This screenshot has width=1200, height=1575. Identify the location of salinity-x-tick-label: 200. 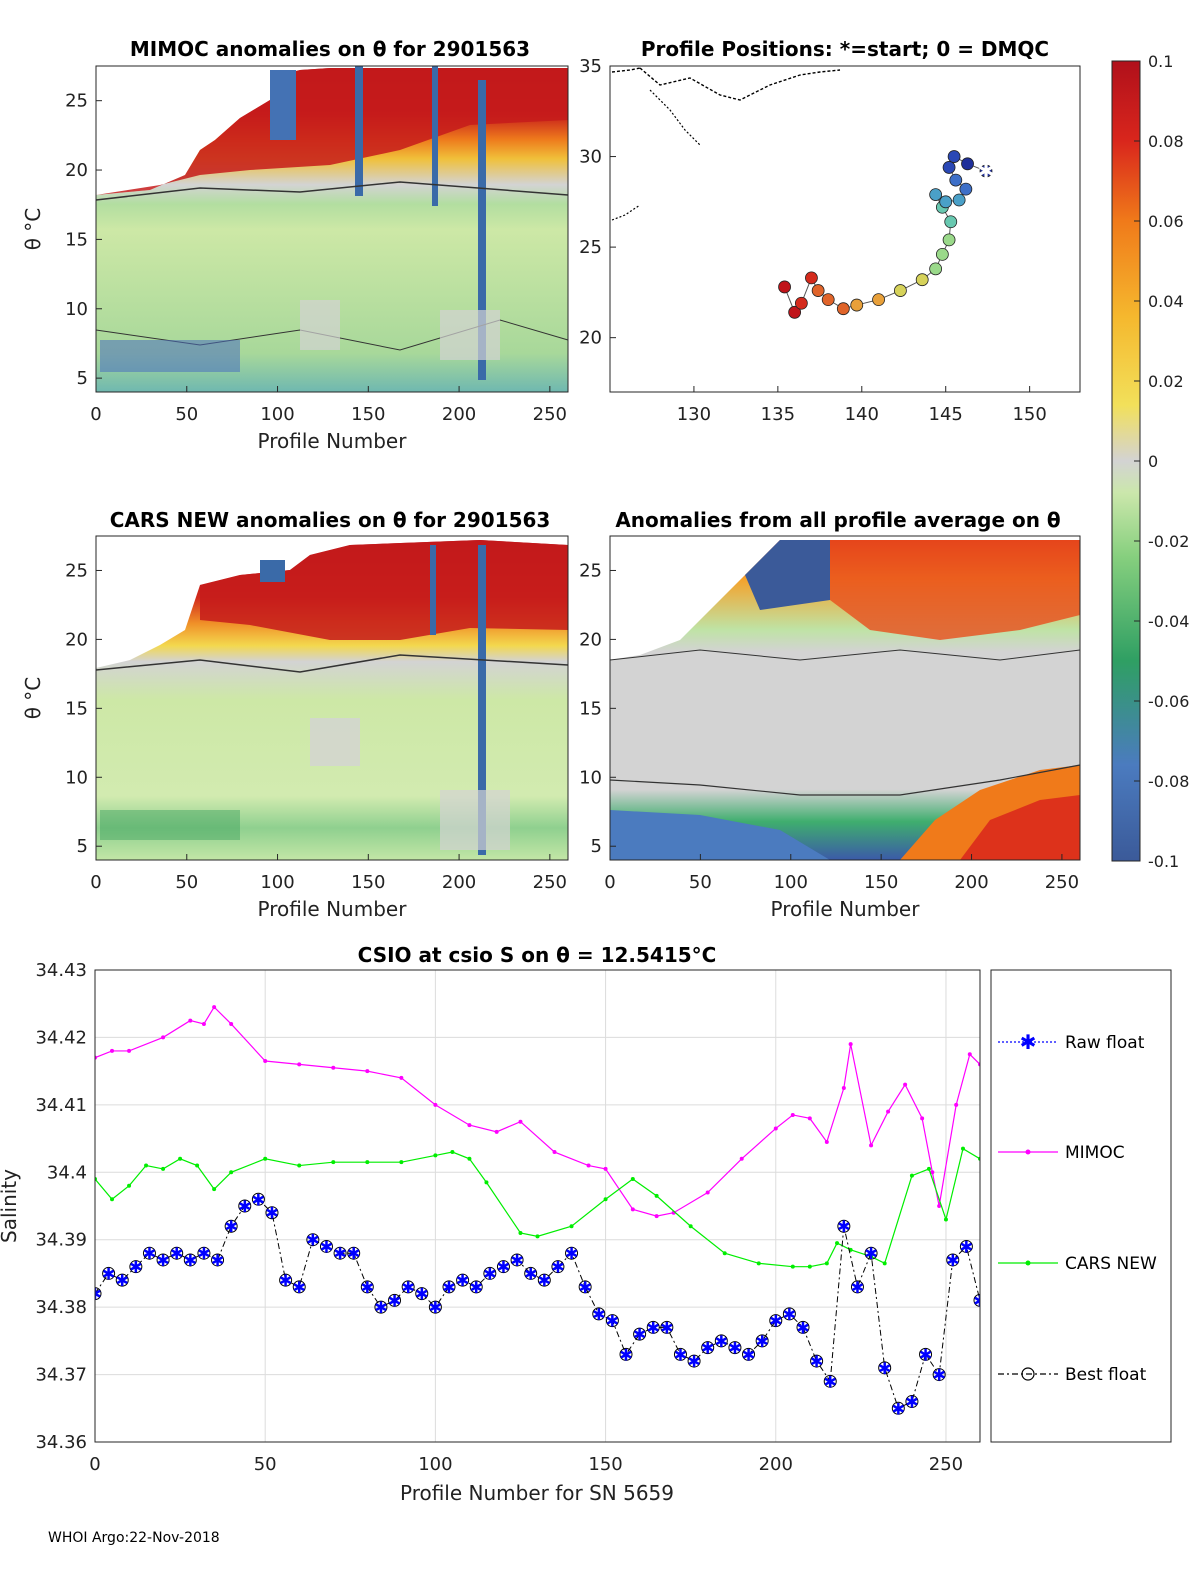
(776, 1464).